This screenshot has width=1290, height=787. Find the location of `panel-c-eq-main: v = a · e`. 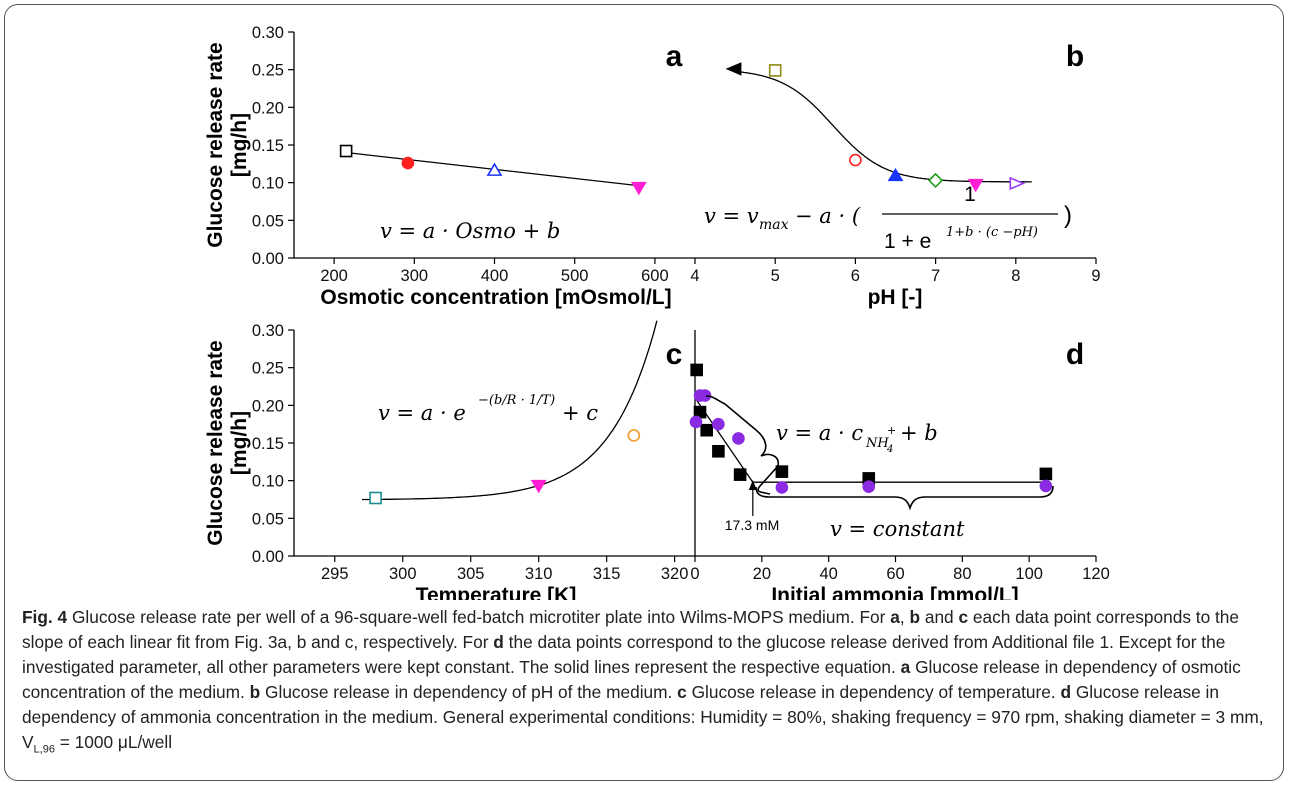

panel-c-eq-main: v = a · e is located at coordinates (422, 413).